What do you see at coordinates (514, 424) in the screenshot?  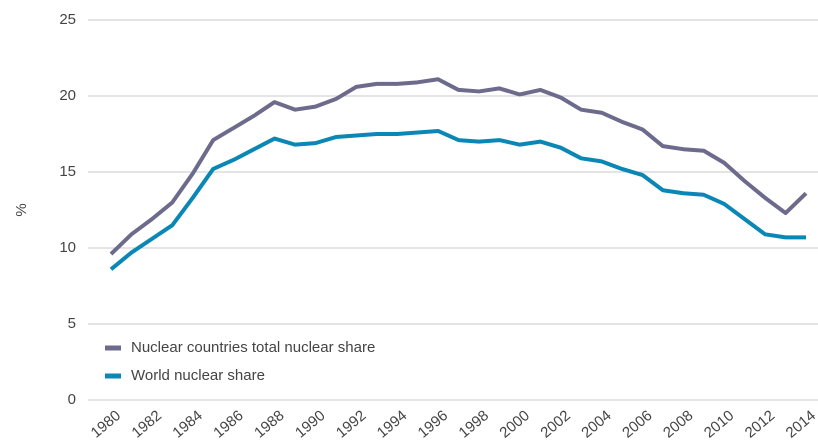 I see `x-tick-label: 2000` at bounding box center [514, 424].